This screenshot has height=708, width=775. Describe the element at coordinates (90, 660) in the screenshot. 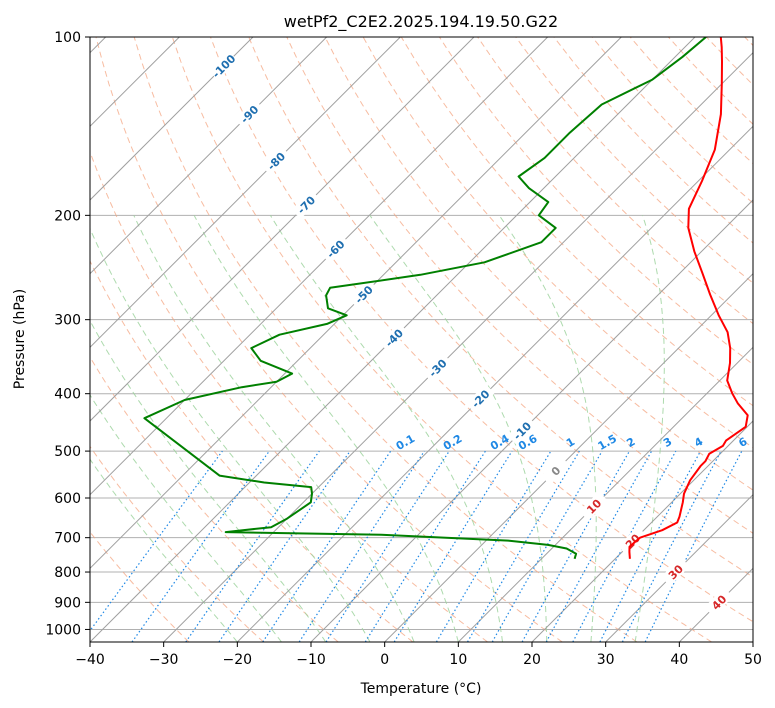

I see `x-tick-label: −40` at that location.